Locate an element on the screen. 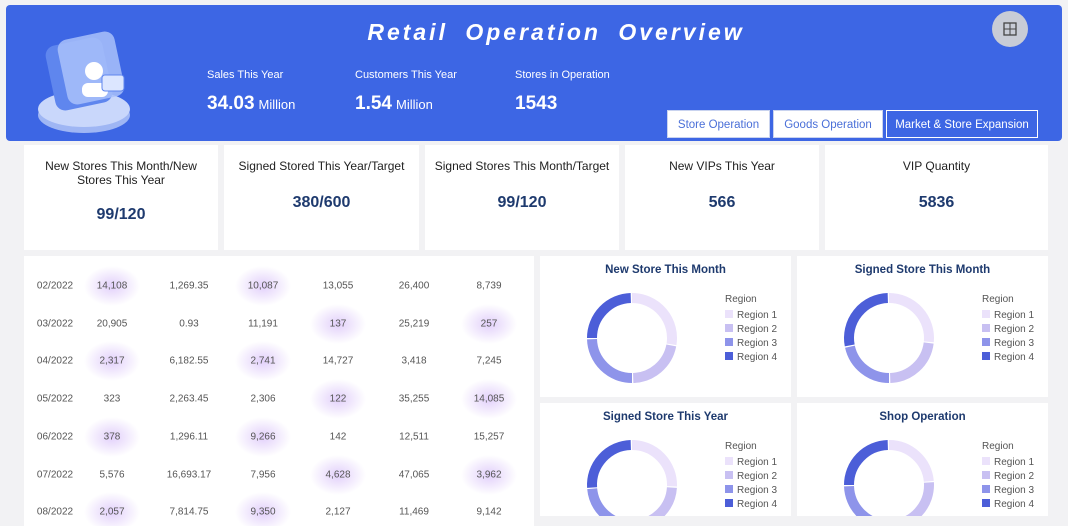 The image size is (1068, 526). tab: Store Operation is located at coordinates (718, 124).